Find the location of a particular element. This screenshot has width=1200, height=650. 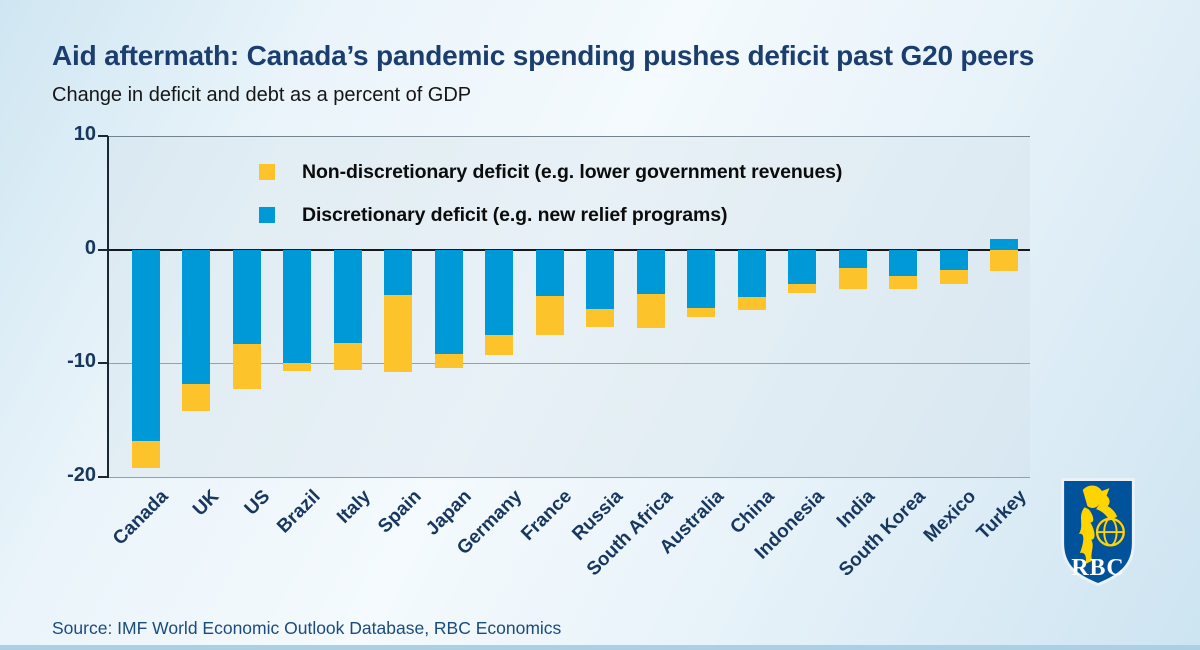

x-axis-label-mexico: Mexico is located at coordinates (950, 516).